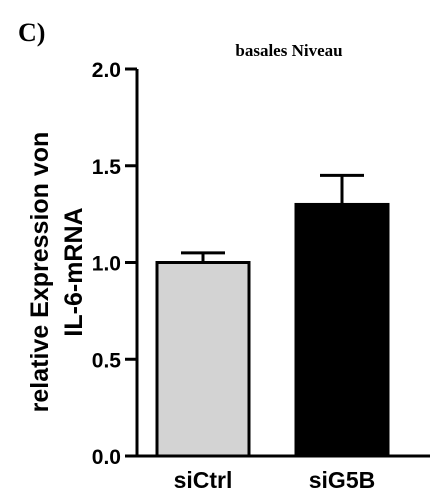 This screenshot has height=501, width=439. I want to click on y-axis-label: relative Expression von IL-6-mRNA, so click(57, 272).